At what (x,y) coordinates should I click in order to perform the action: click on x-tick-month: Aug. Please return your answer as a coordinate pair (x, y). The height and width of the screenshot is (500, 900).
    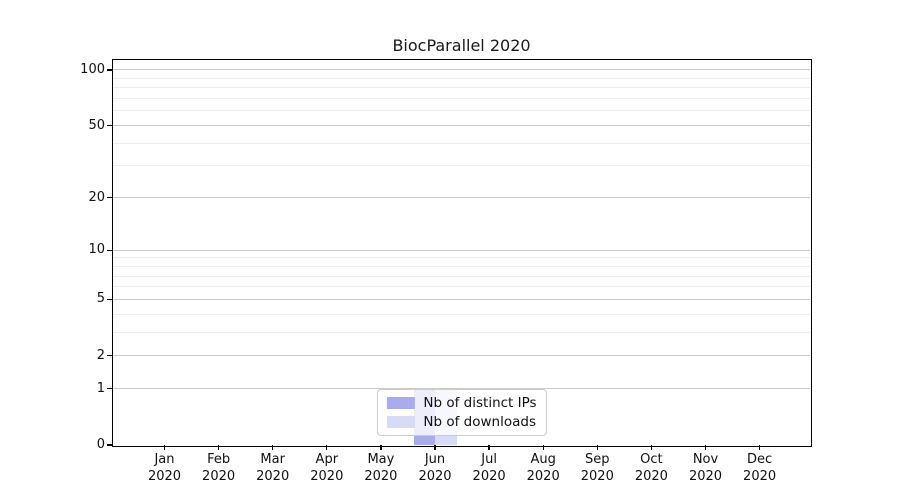
    Looking at the image, I should click on (543, 459).